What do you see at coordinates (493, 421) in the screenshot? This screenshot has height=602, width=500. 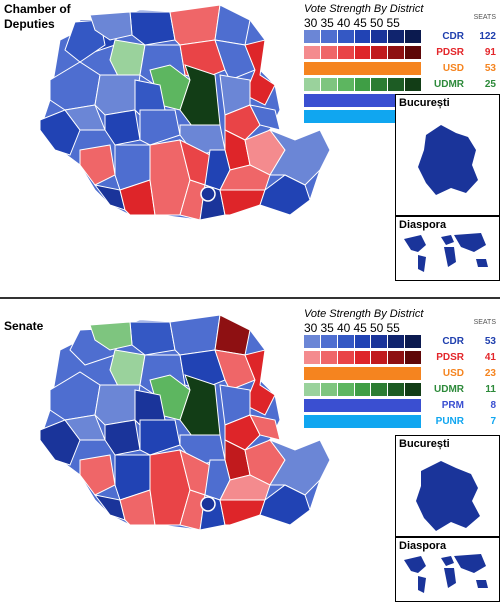 I see `party-seats: 7` at bounding box center [493, 421].